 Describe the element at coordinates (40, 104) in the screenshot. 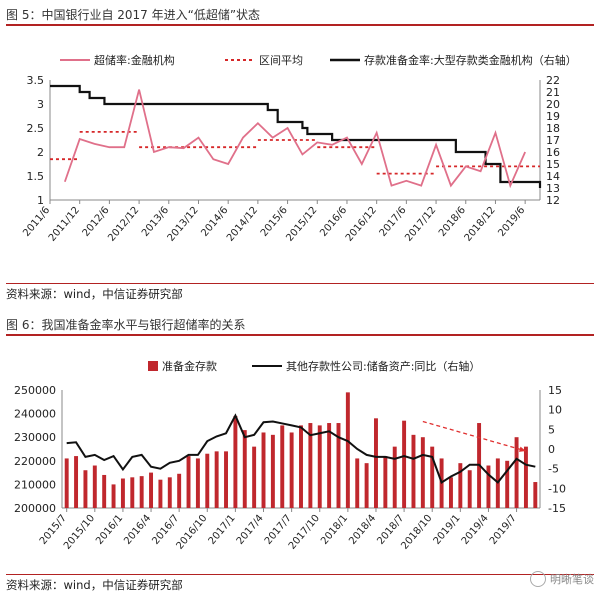

I see `fig5-left-tick-label: 3` at that location.